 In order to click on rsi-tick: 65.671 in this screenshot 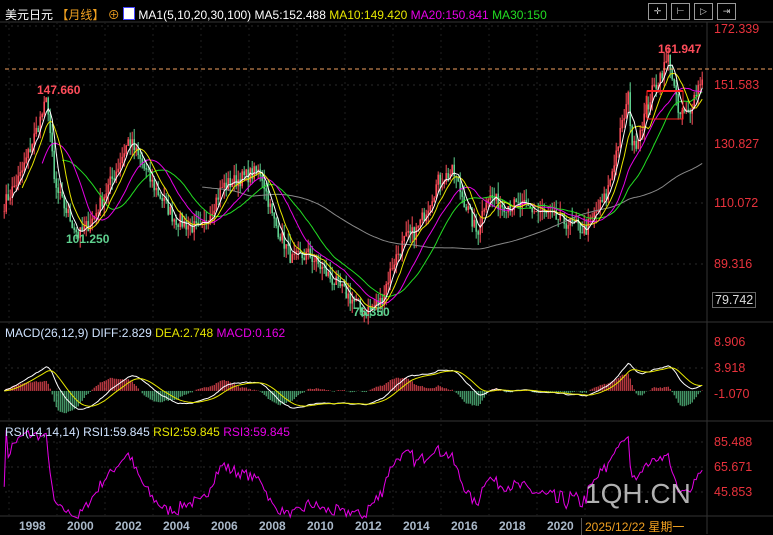, I will do `click(733, 467)`.